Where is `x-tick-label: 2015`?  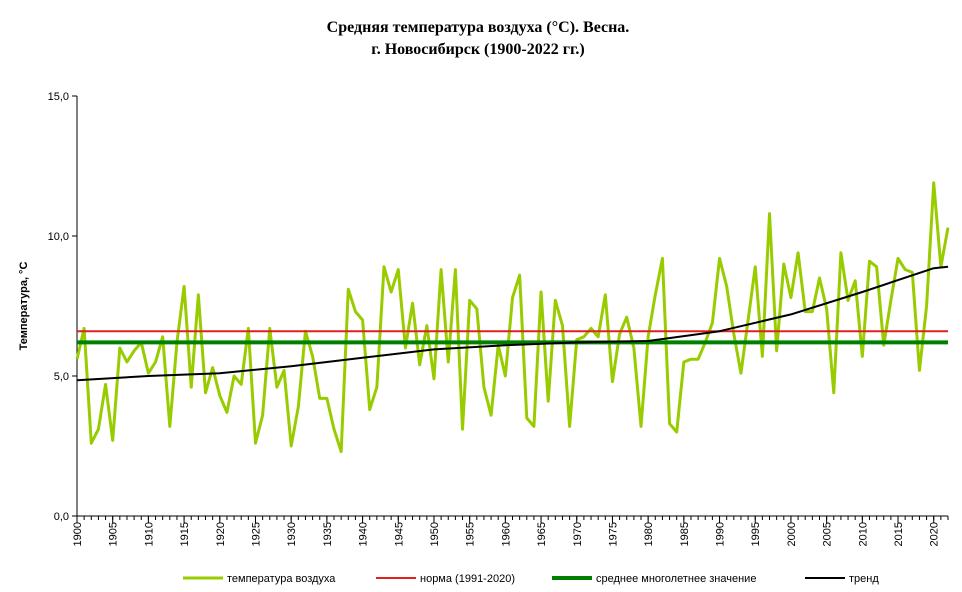
x-tick-label: 2015 is located at coordinates (899, 534).